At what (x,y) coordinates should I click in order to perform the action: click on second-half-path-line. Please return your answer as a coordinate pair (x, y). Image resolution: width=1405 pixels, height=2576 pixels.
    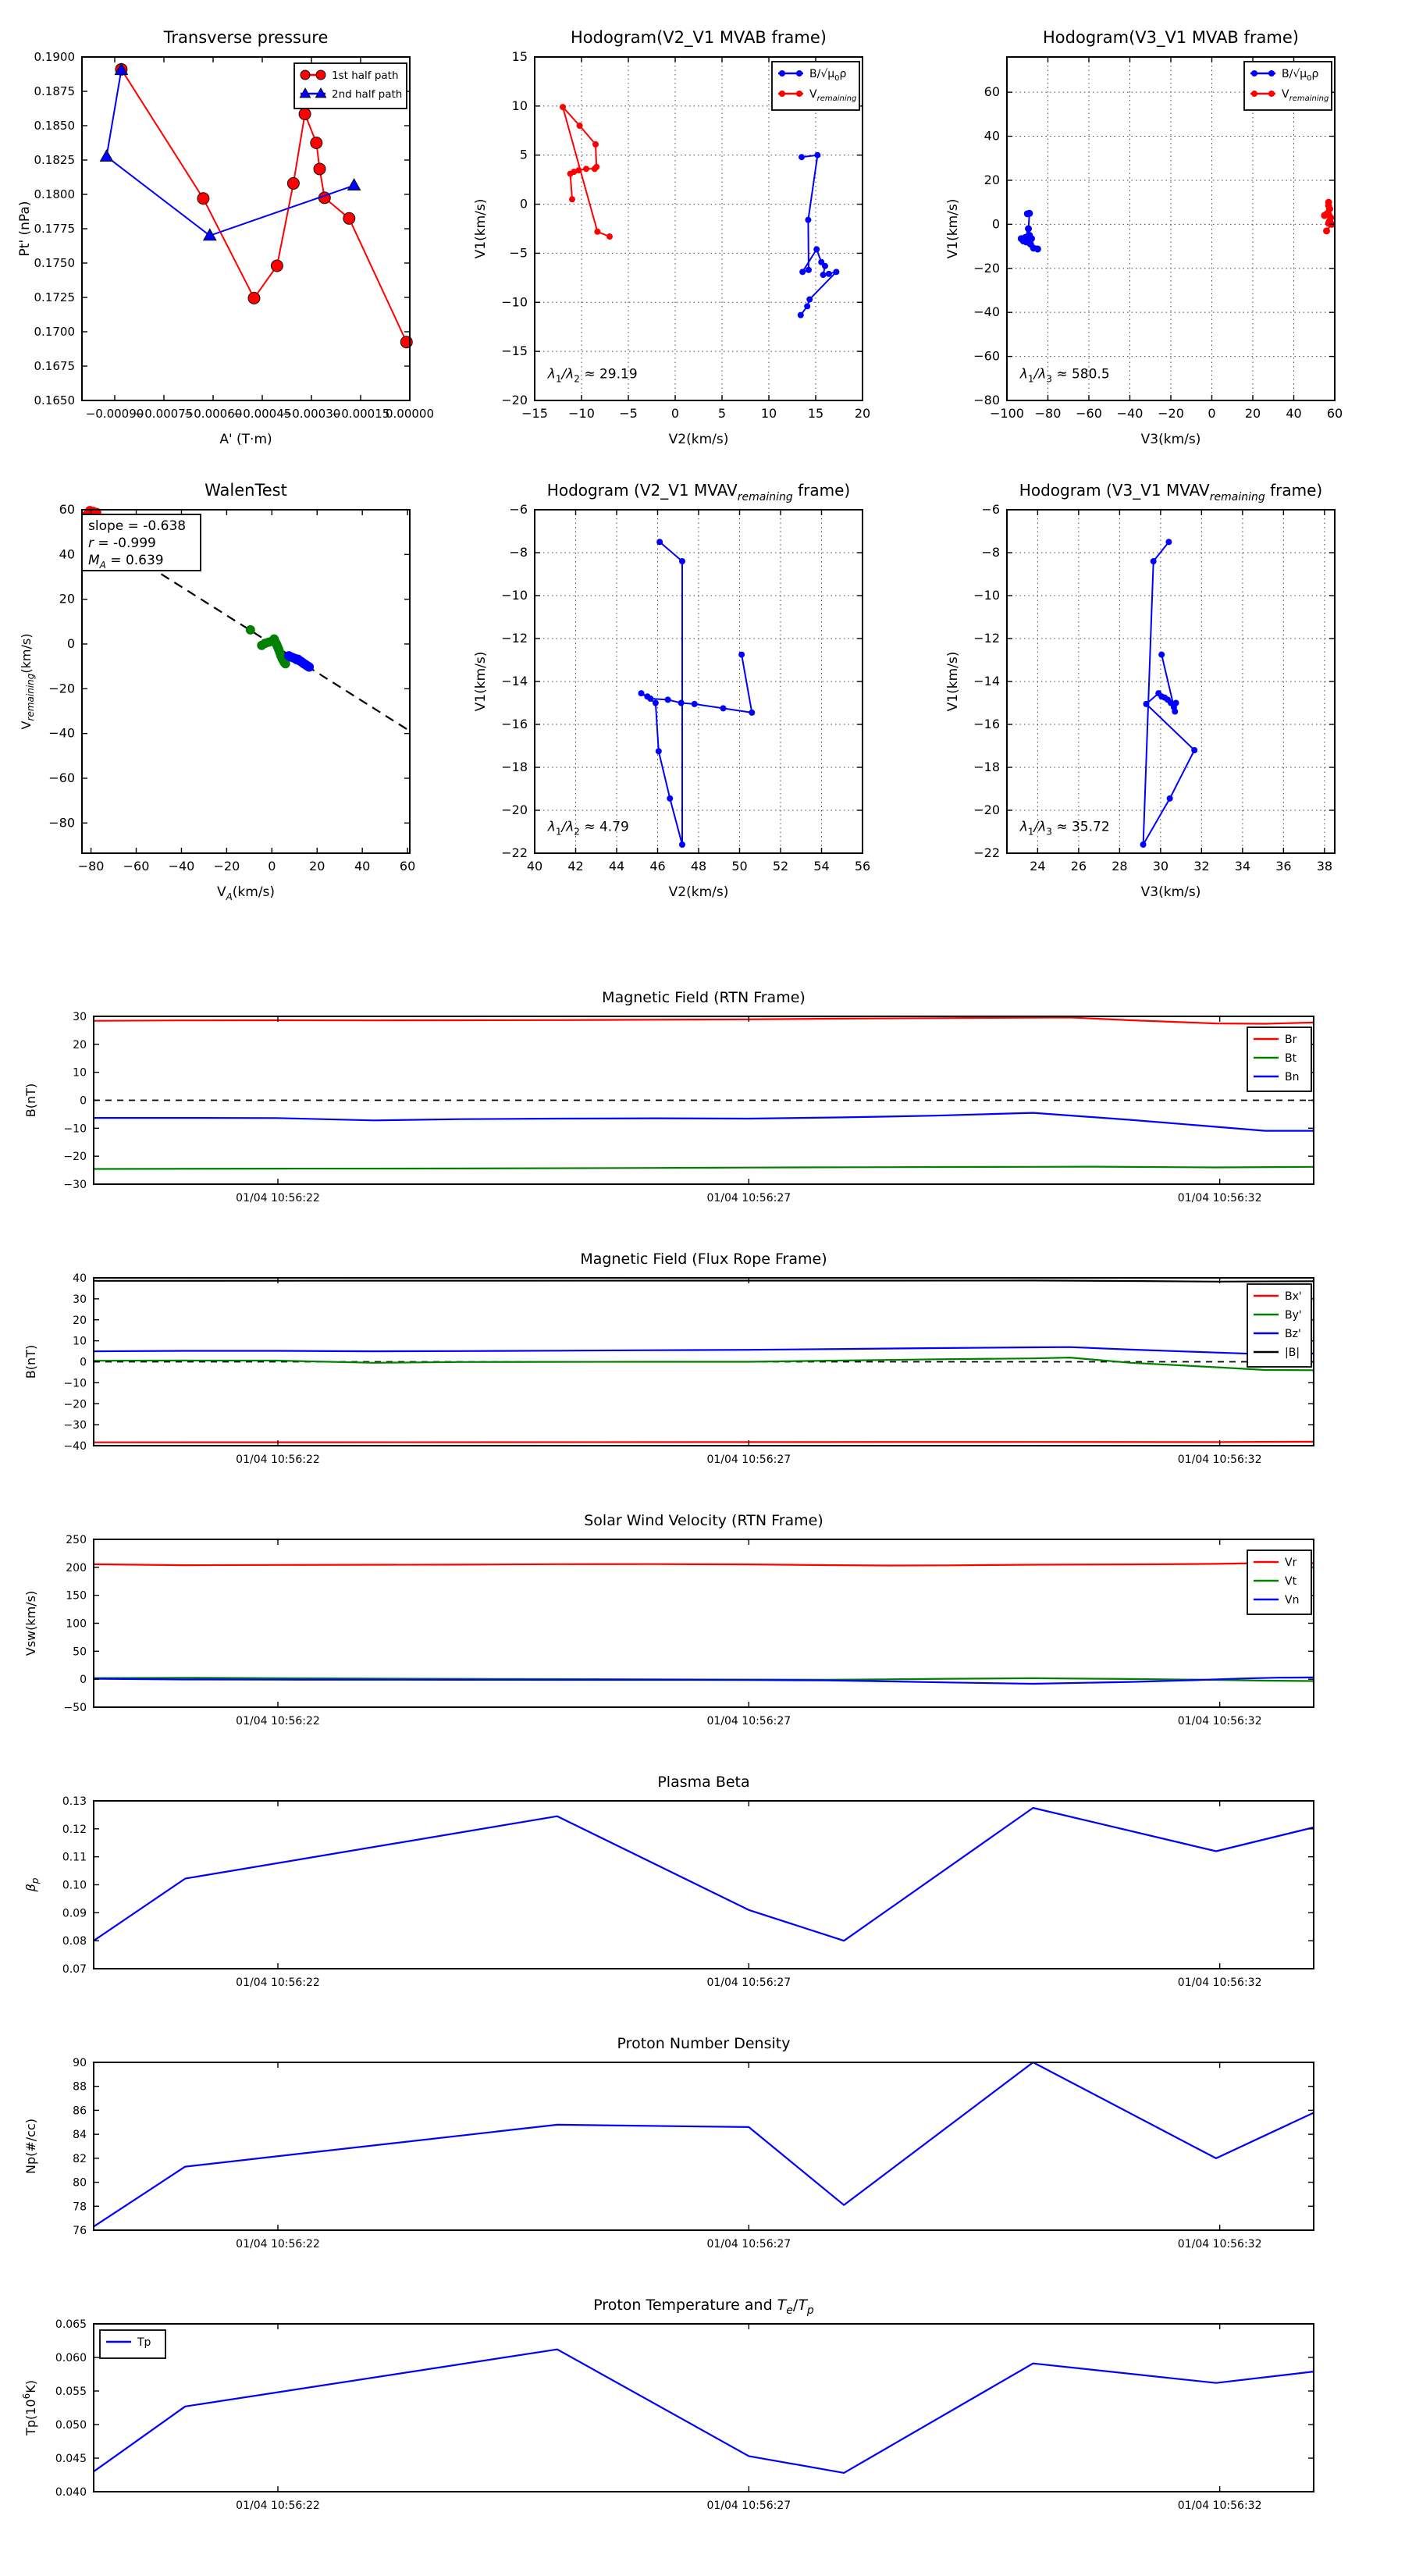
    Looking at the image, I should click on (229, 153).